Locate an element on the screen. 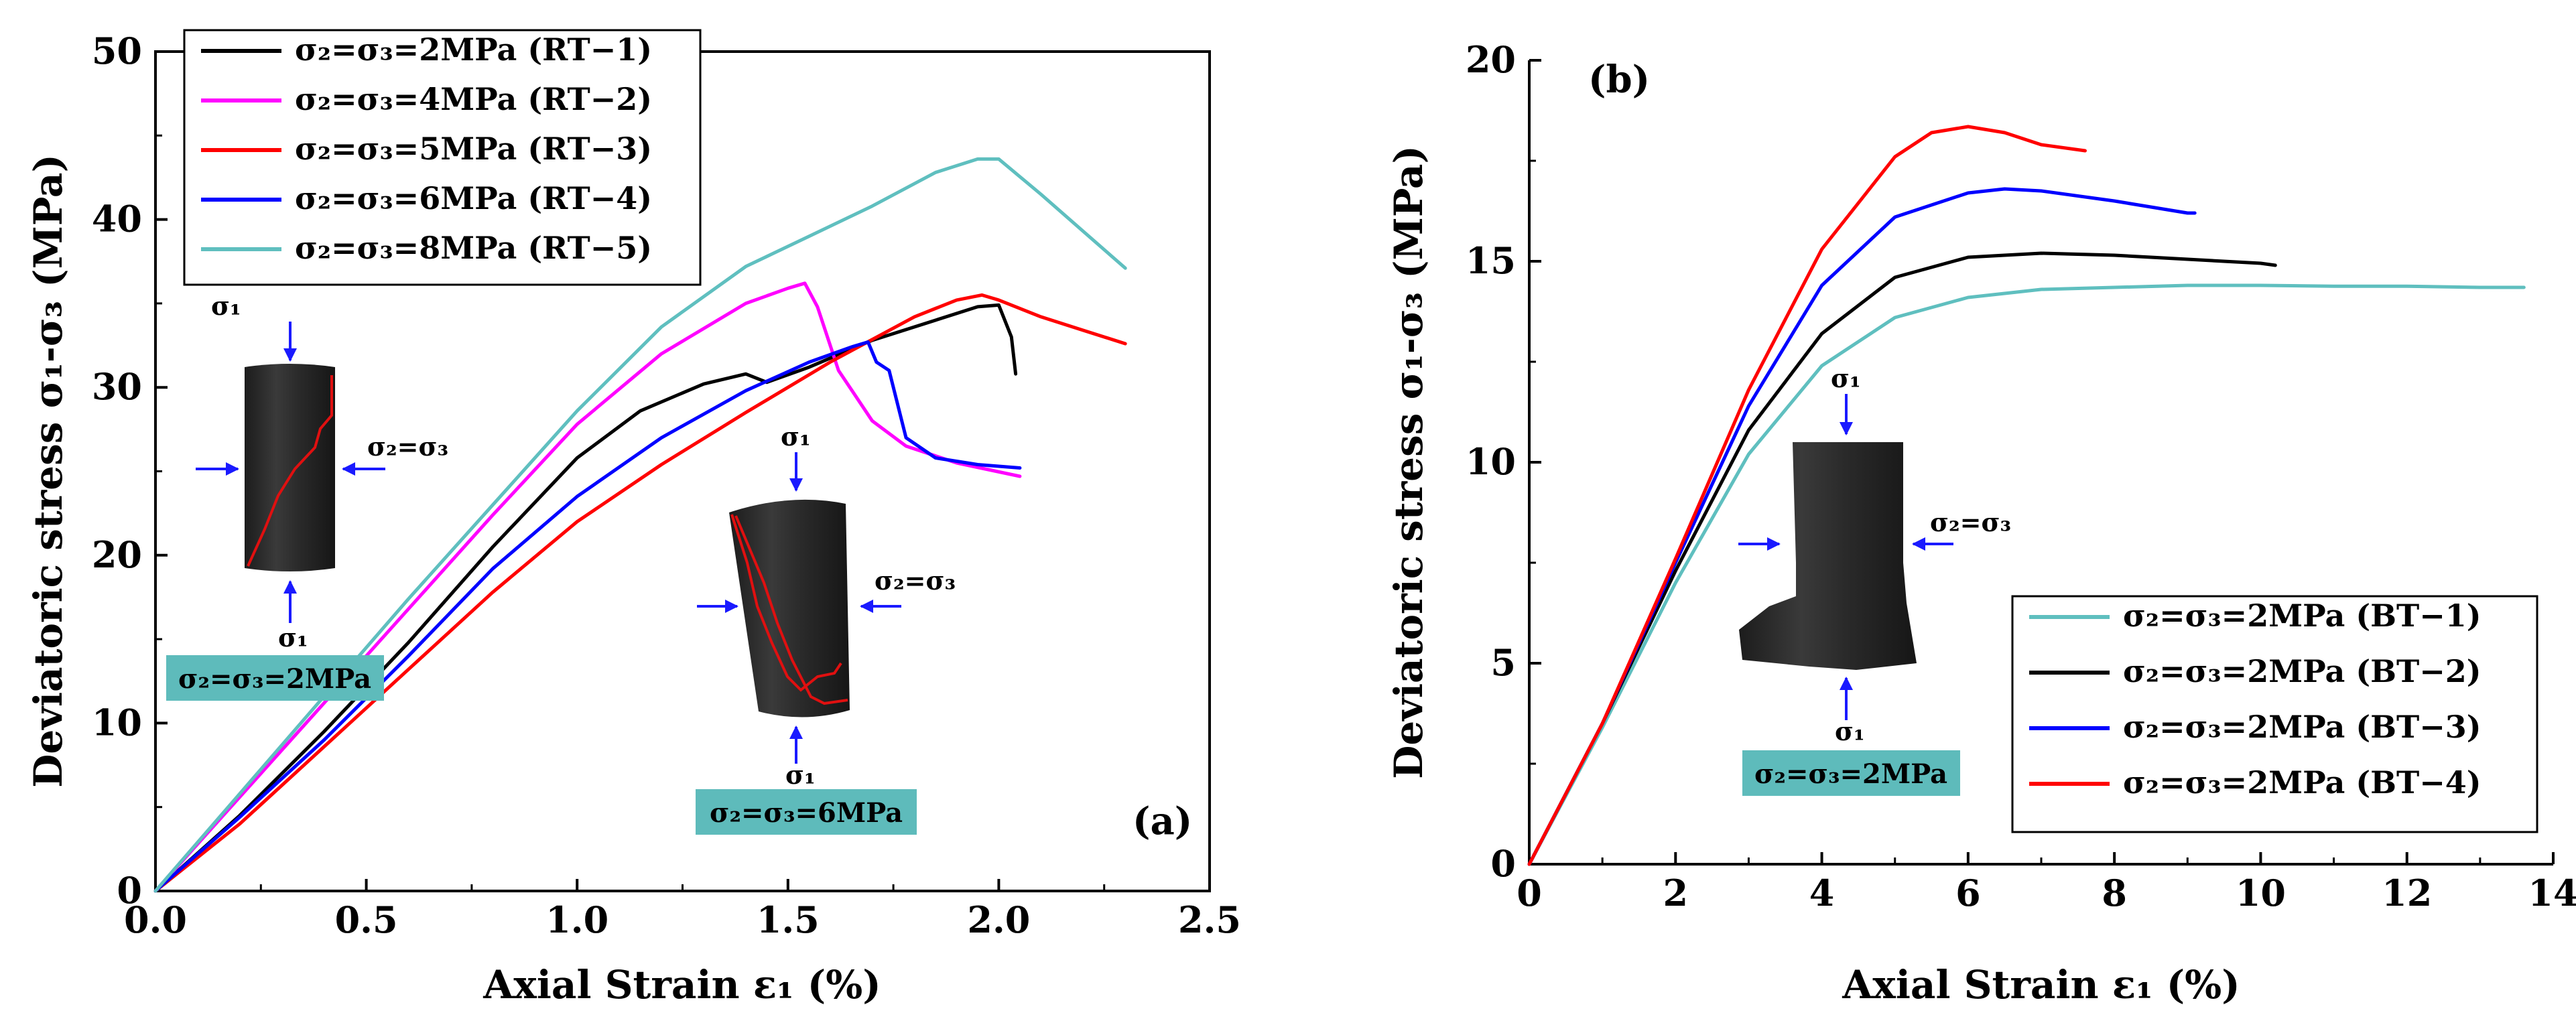  panel-b-x-tick-label: 8 is located at coordinates (2114, 893).